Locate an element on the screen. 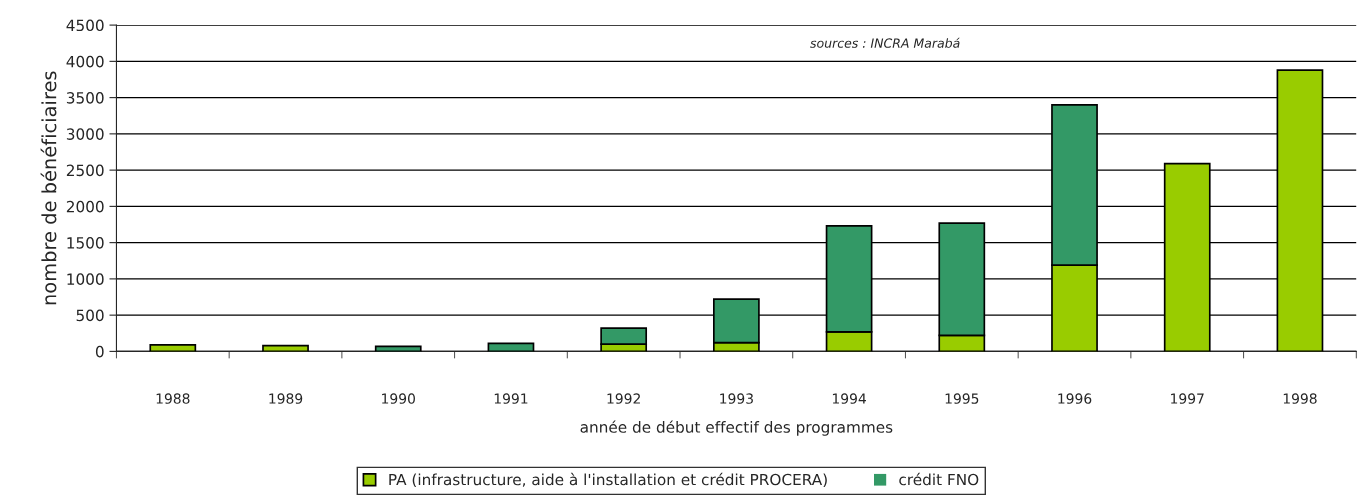  x-tick-label: 1993 is located at coordinates (736, 398).